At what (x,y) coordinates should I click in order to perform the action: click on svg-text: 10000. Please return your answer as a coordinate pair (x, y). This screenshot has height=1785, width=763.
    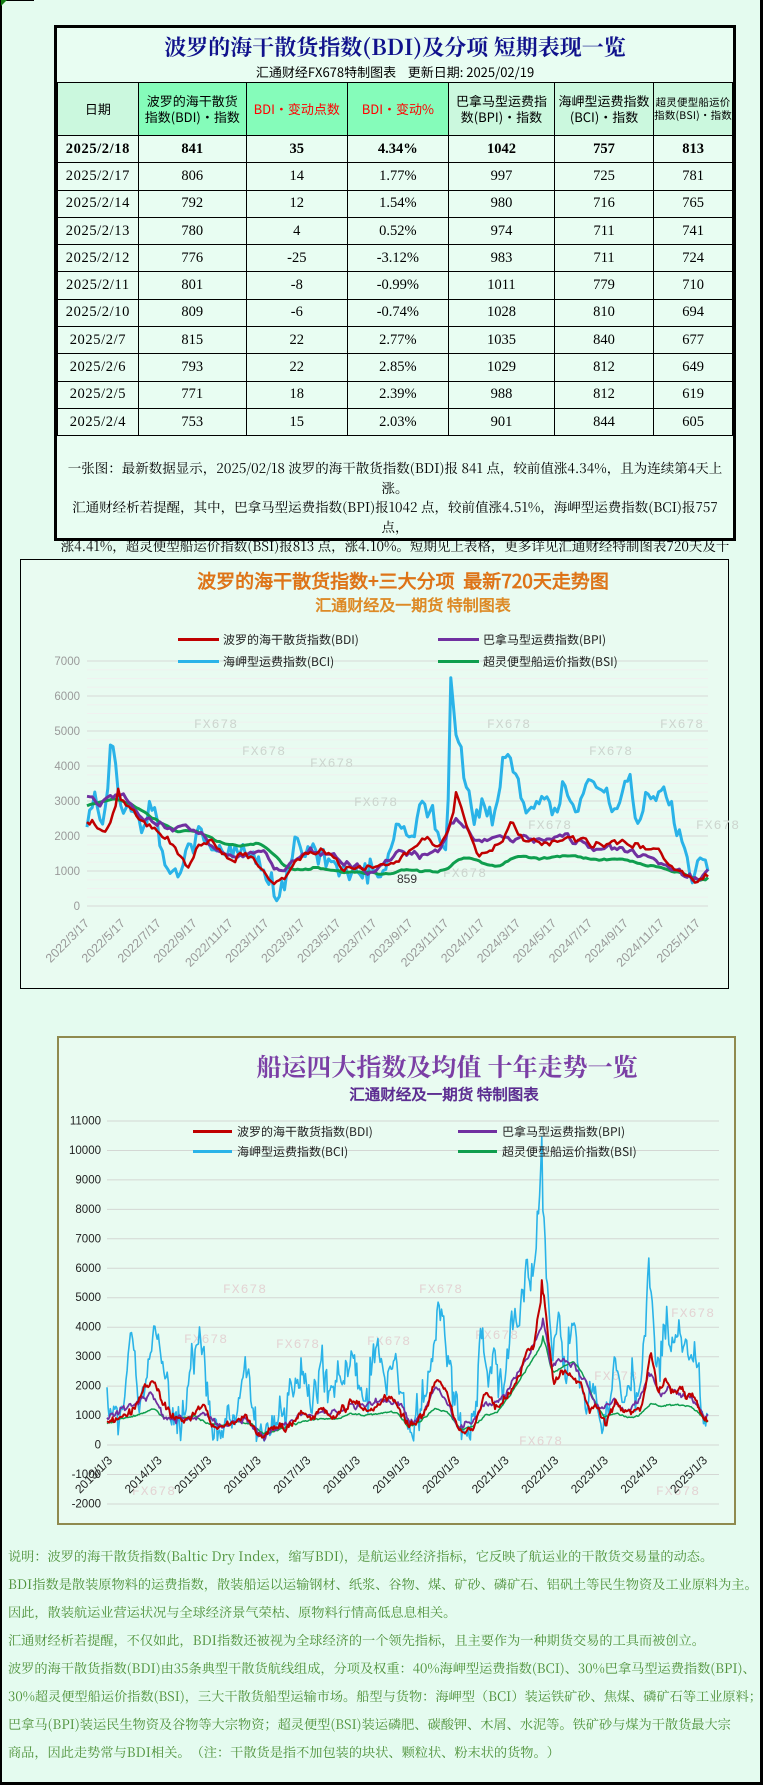
    Looking at the image, I should click on (85, 1151).